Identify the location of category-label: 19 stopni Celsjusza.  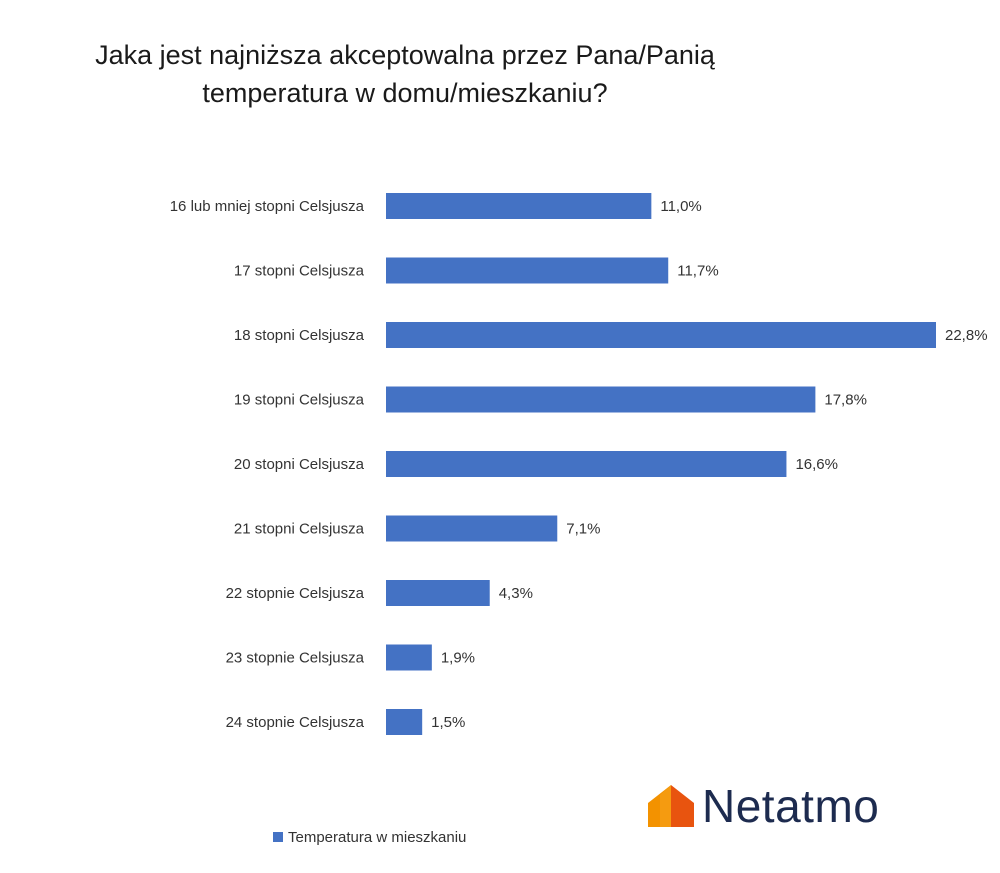
(299, 400).